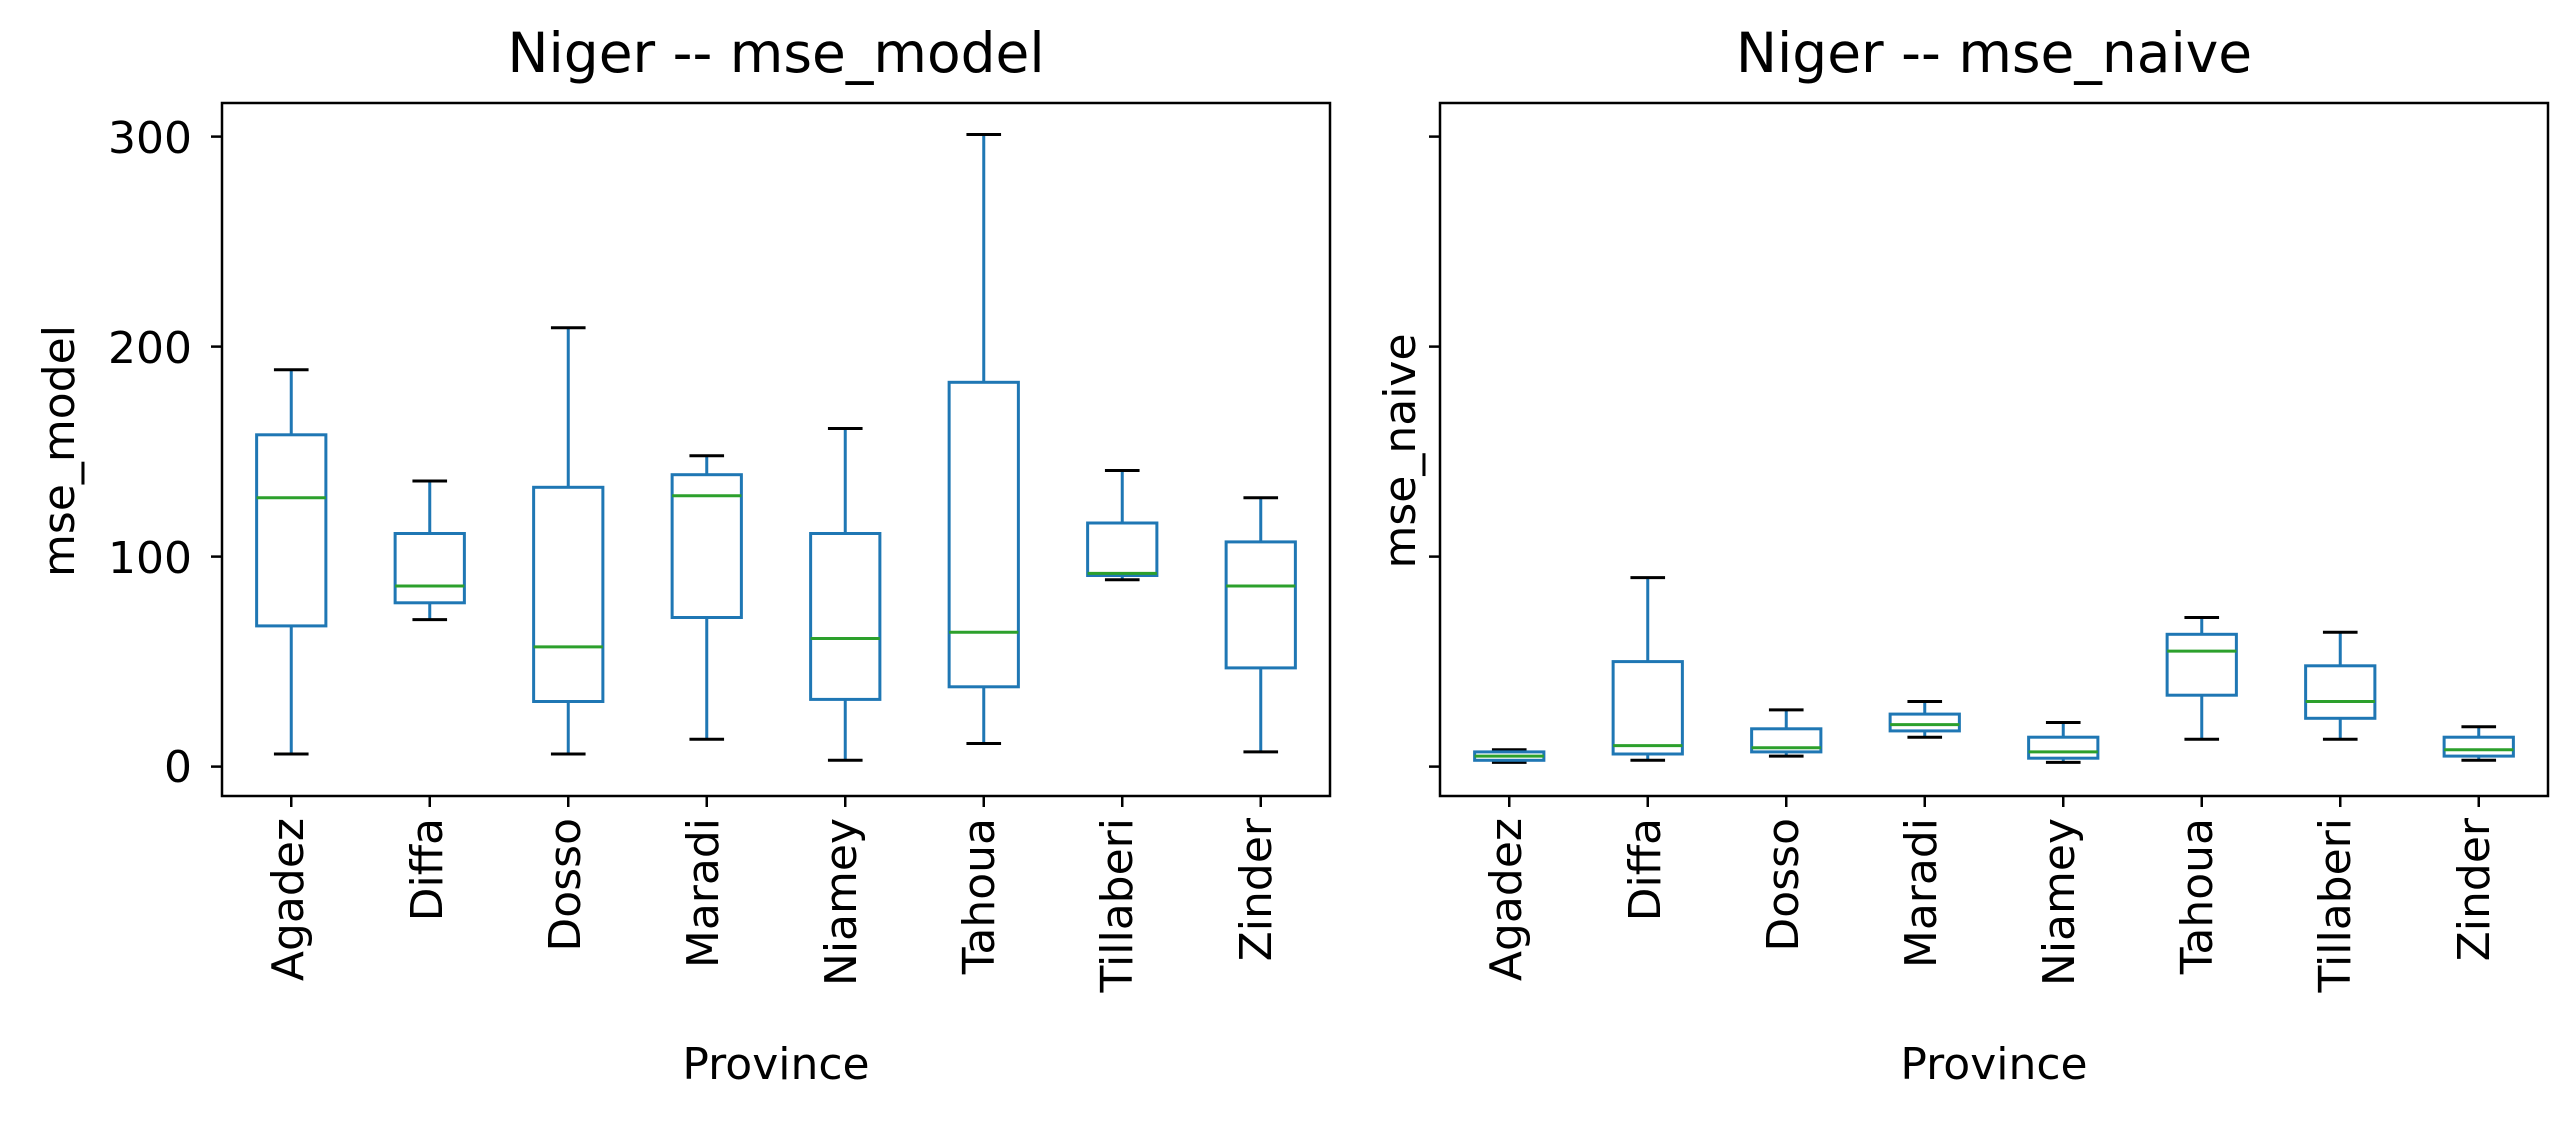 This screenshot has height=1123, width=2576. What do you see at coordinates (1994, 53) in the screenshot?
I see `chart-title: Niger -- mse_naive` at bounding box center [1994, 53].